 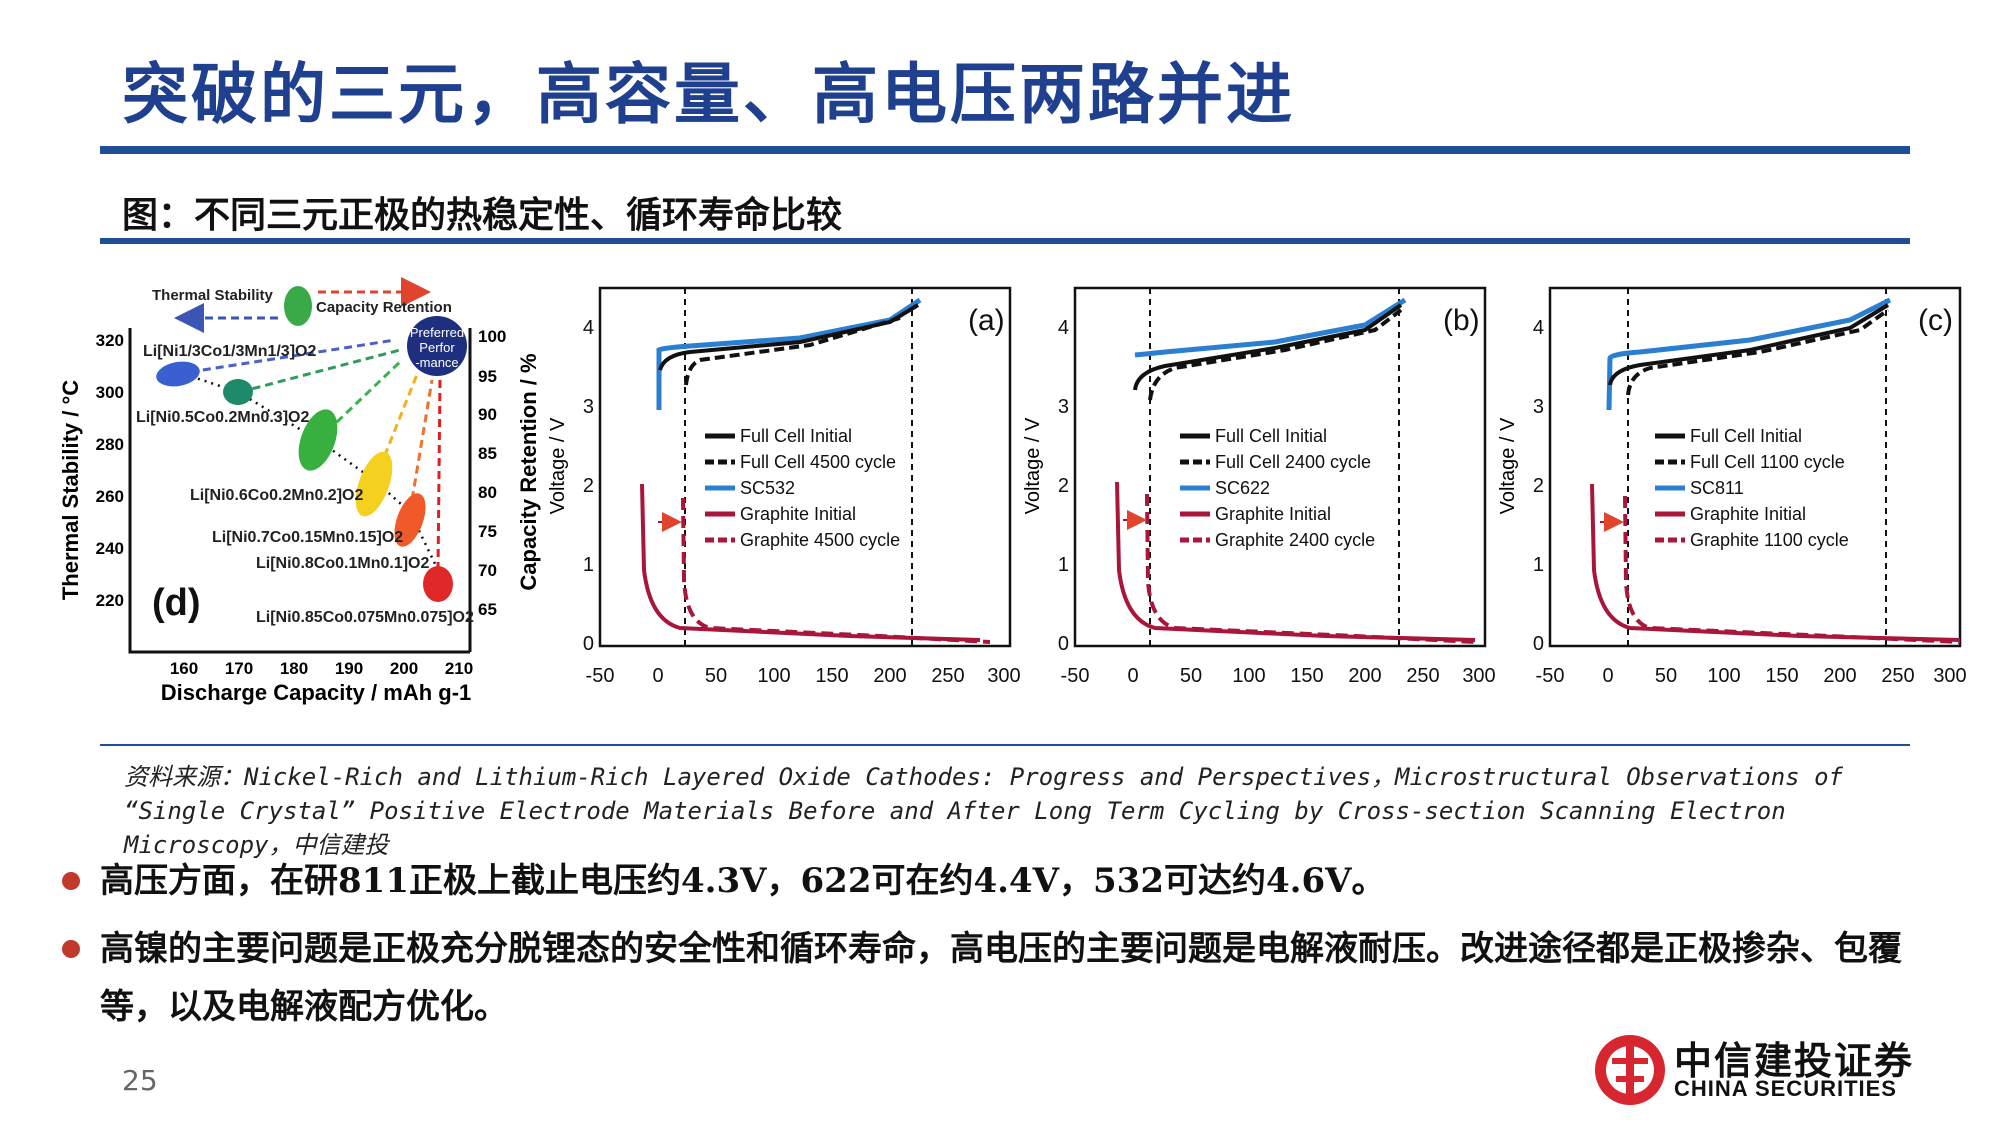 What do you see at coordinates (1242, 488) in the screenshot?
I see `legend-b-3: SC622` at bounding box center [1242, 488].